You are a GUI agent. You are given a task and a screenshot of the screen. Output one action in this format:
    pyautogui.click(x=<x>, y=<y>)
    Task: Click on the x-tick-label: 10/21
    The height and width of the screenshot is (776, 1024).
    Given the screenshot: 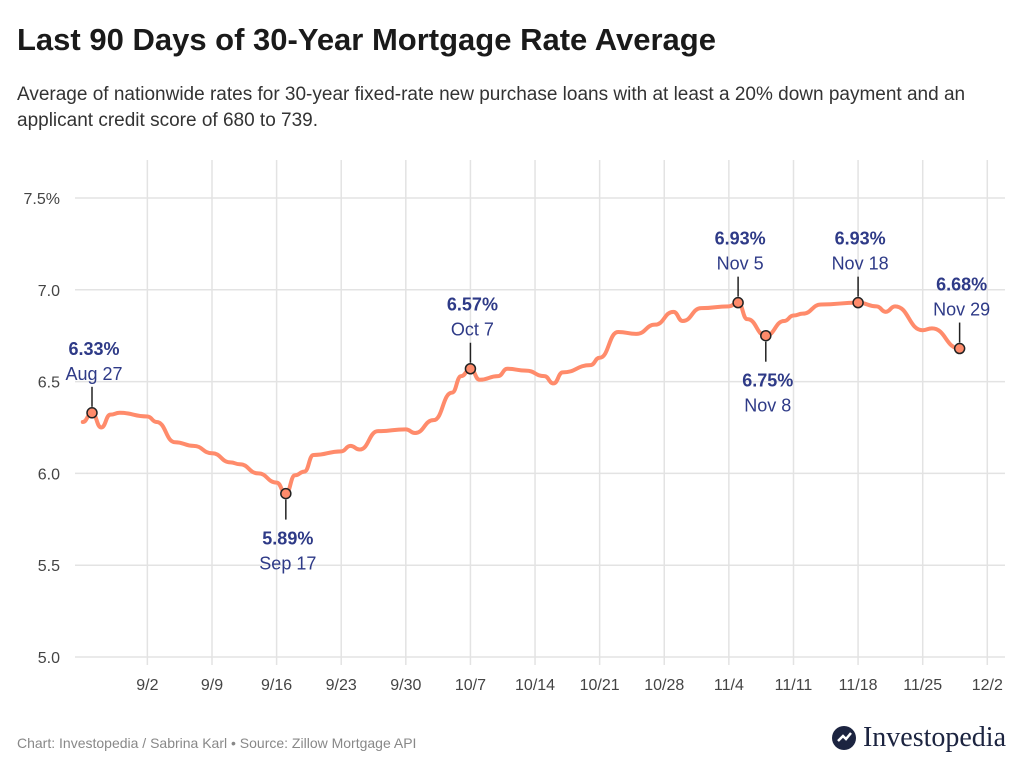 What is the action you would take?
    pyautogui.click(x=600, y=685)
    